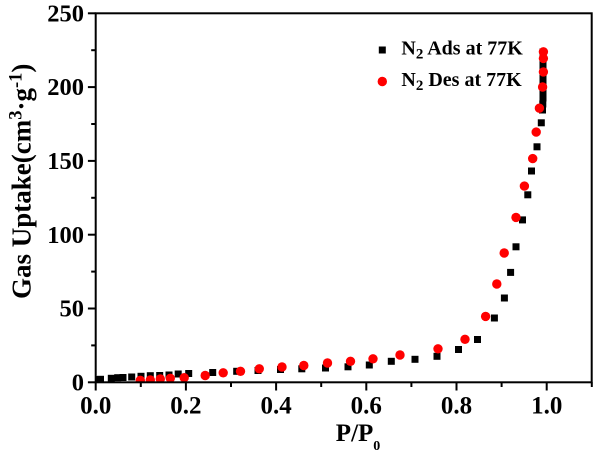 This screenshot has width=600, height=452. I want to click on svg-text: 0.8, so click(456, 406).